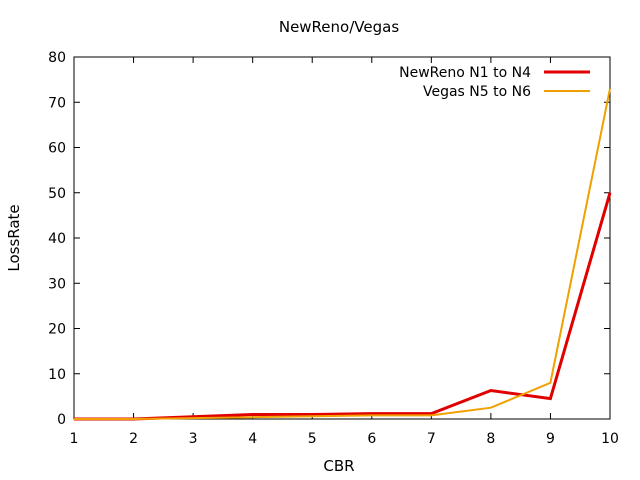 The width and height of the screenshot is (640, 480). What do you see at coordinates (465, 73) in the screenshot?
I see `legend-label-1: NewReno N1 to N4` at bounding box center [465, 73].